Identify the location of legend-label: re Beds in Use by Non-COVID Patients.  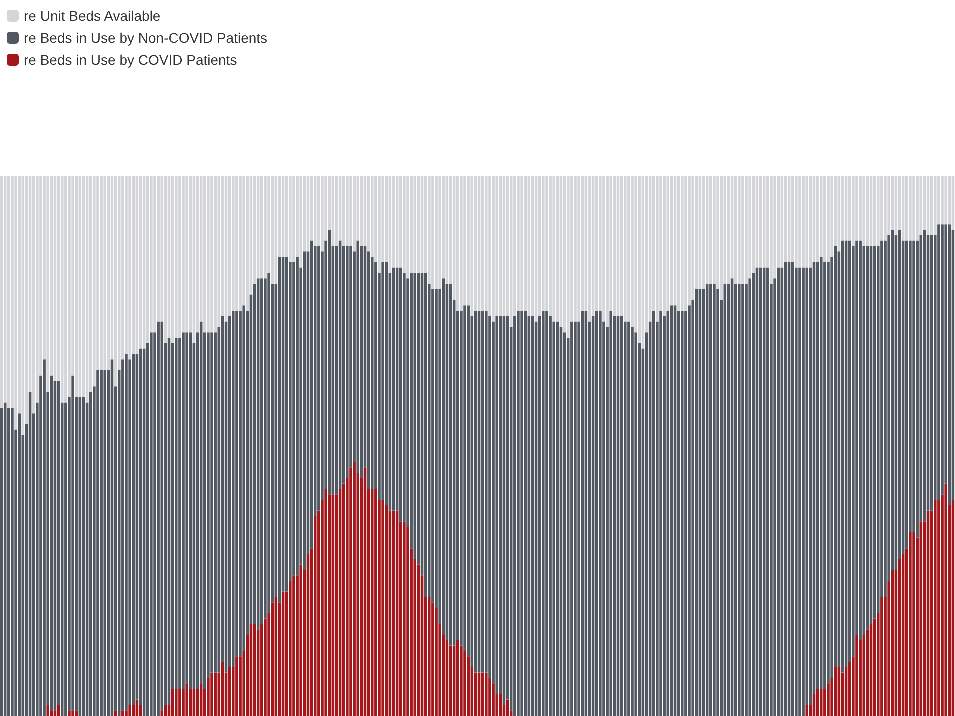
(146, 38).